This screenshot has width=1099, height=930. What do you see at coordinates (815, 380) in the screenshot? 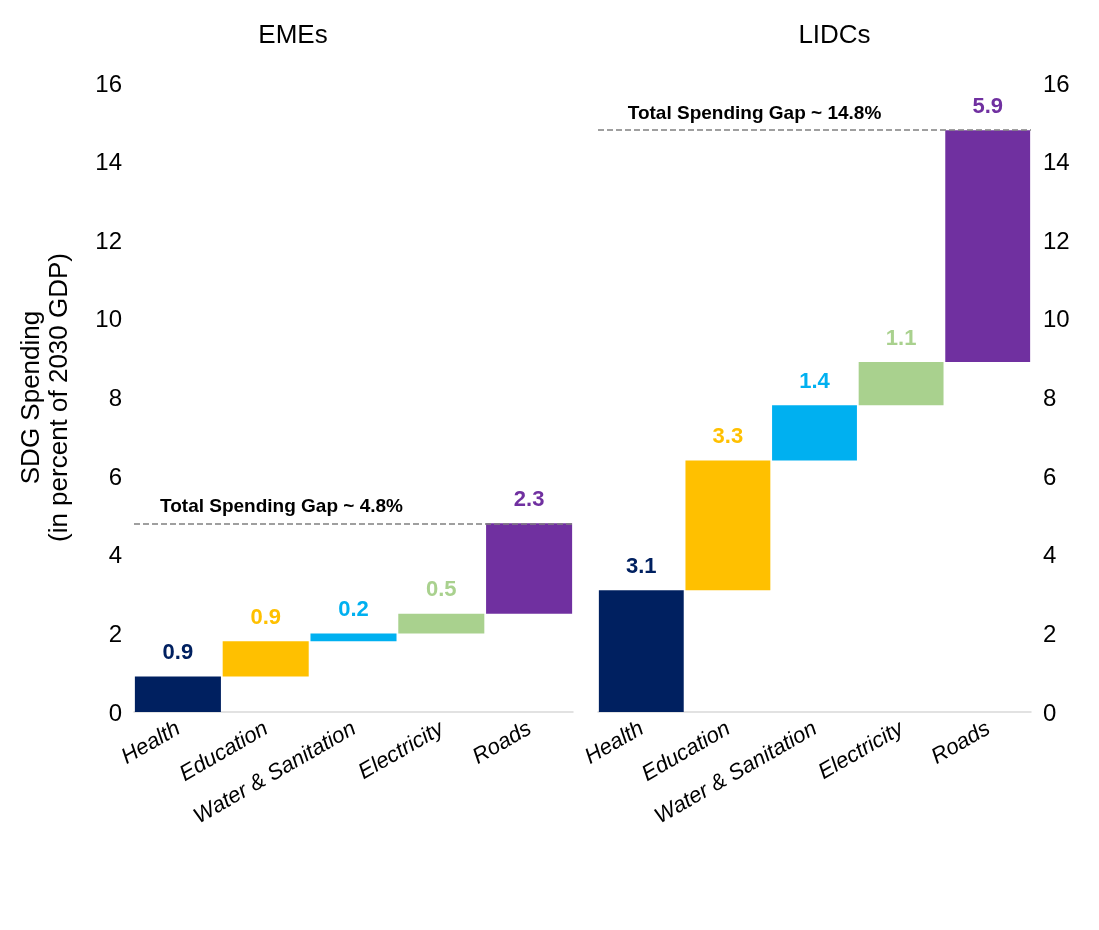
I see `data-label: 1.4` at bounding box center [815, 380].